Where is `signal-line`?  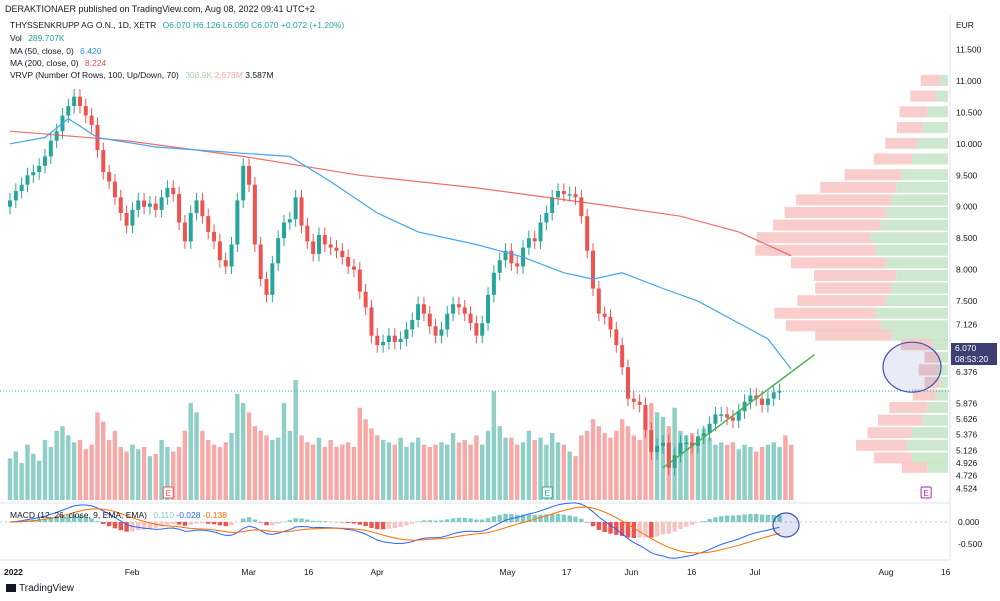 signal-line is located at coordinates (394, 530).